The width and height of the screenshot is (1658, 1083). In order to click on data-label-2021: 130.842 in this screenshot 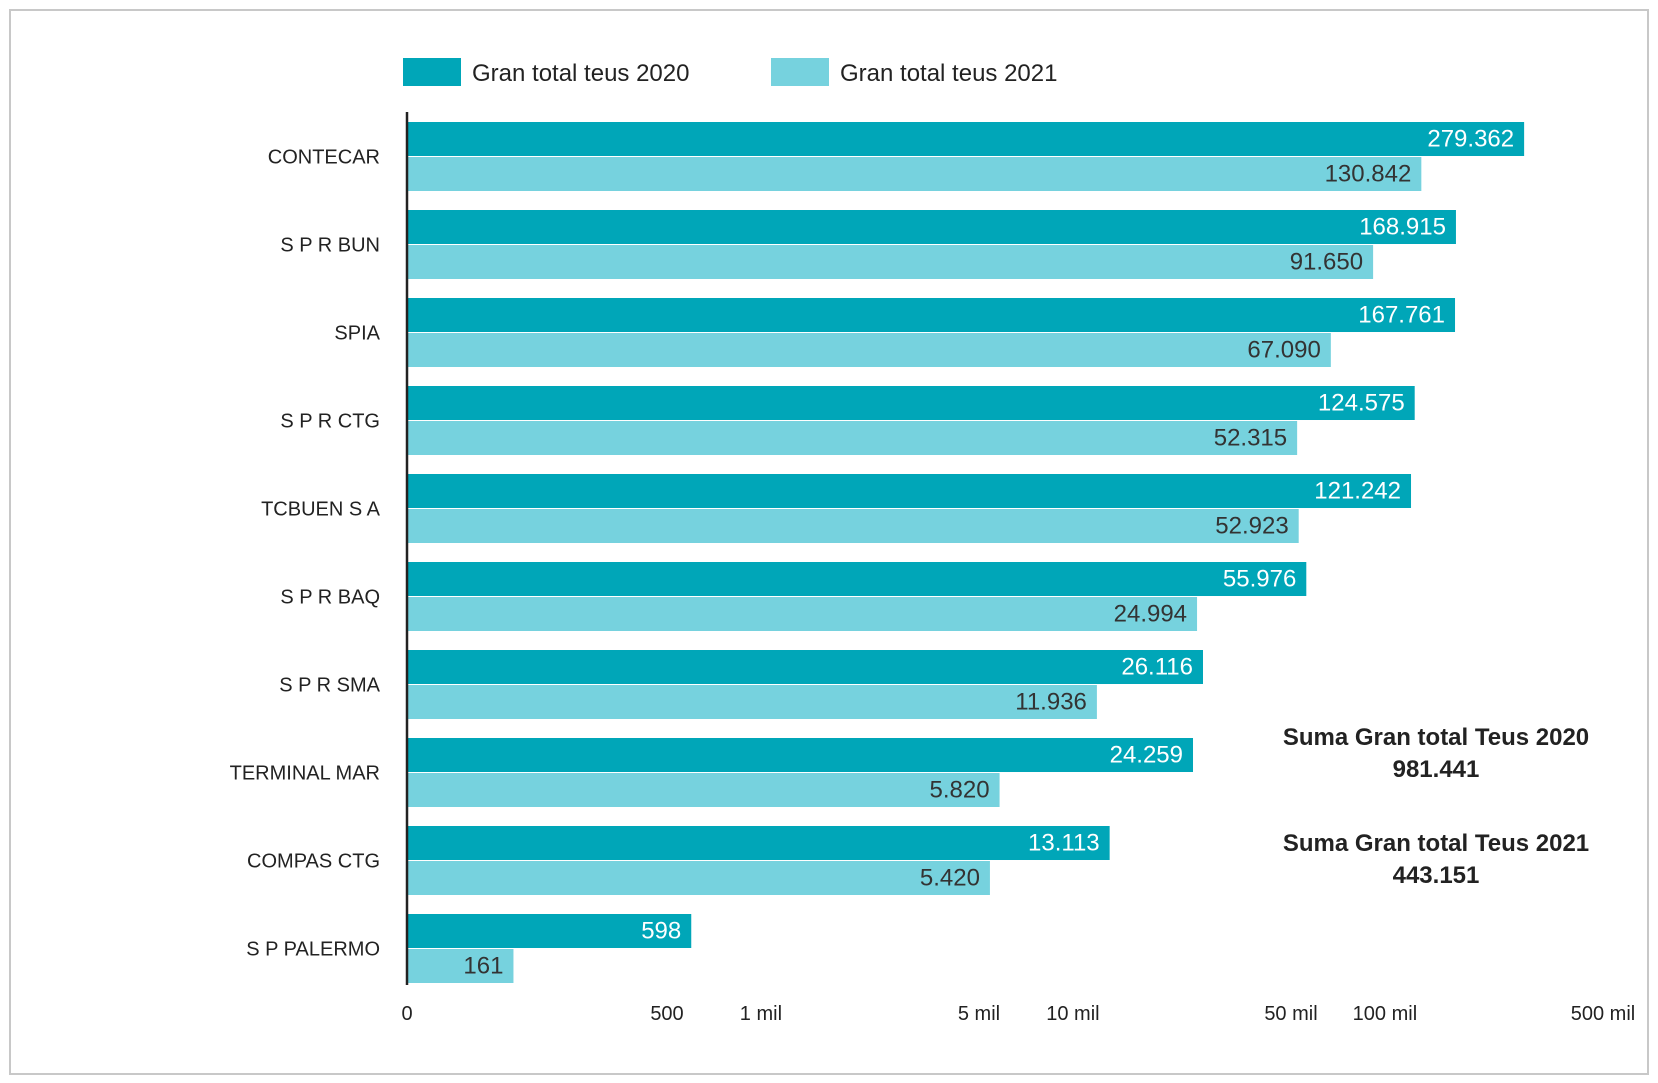, I will do `click(1368, 173)`.